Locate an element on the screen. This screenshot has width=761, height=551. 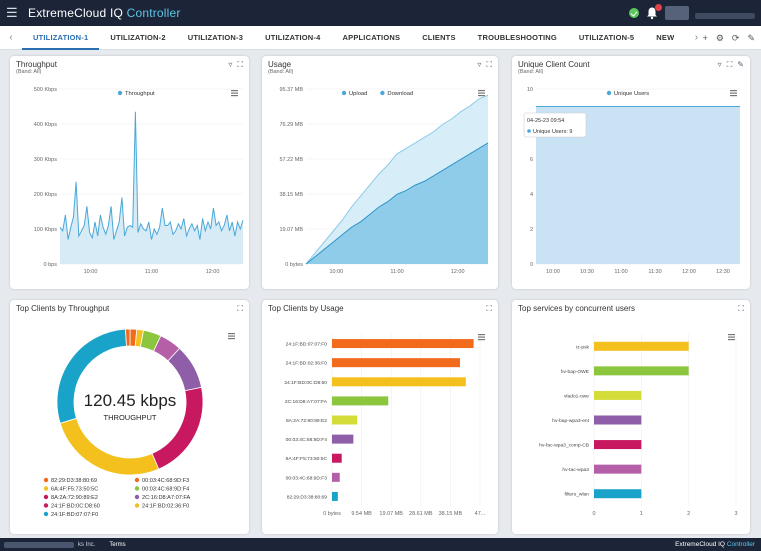
refresh-icon: ⟳ is located at coordinates (735, 37).